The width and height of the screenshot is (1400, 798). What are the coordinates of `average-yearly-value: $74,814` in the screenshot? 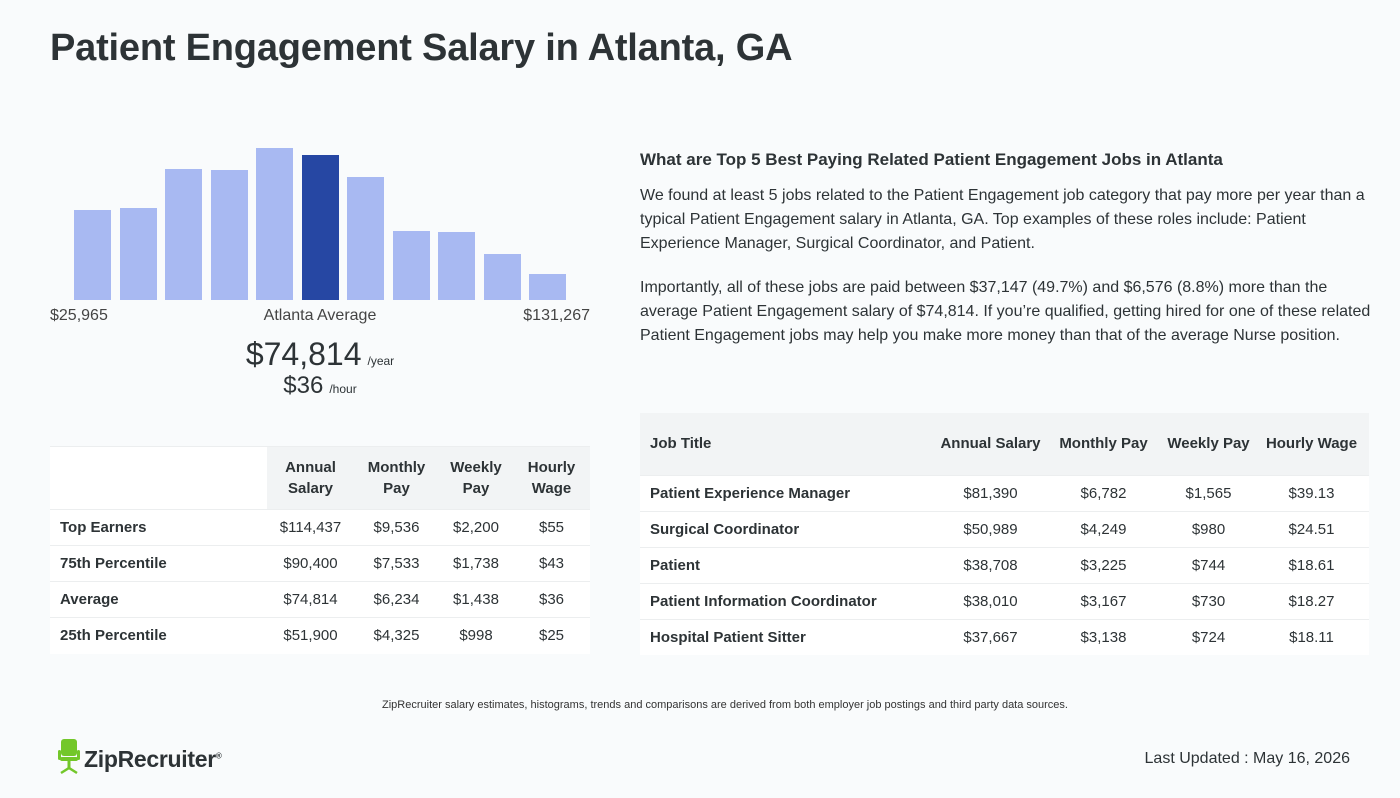 It's located at (303, 354).